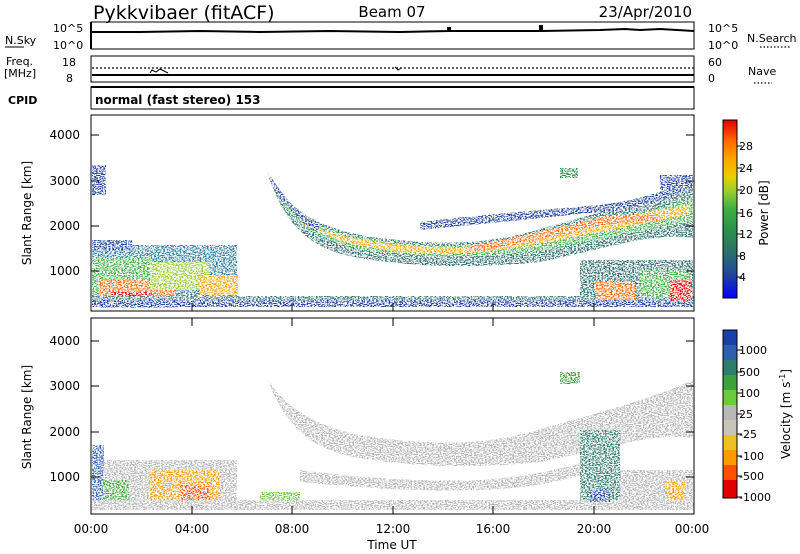 This screenshot has height=554, width=800. Describe the element at coordinates (64, 135) in the screenshot. I see `power-ytick-4000: 4000` at that location.